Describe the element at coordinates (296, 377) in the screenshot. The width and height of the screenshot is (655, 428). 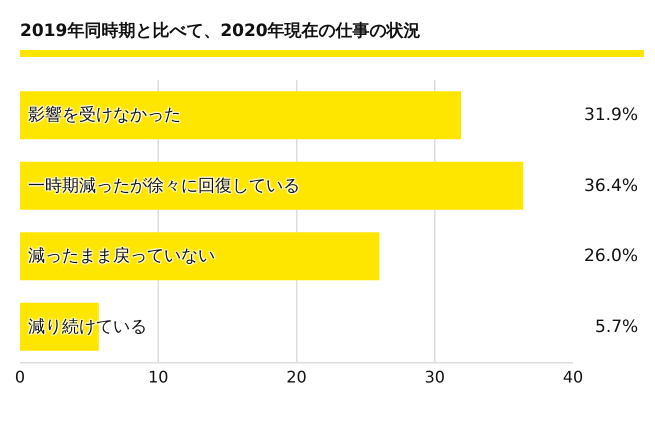
I see `x-tick-label: 20` at that location.